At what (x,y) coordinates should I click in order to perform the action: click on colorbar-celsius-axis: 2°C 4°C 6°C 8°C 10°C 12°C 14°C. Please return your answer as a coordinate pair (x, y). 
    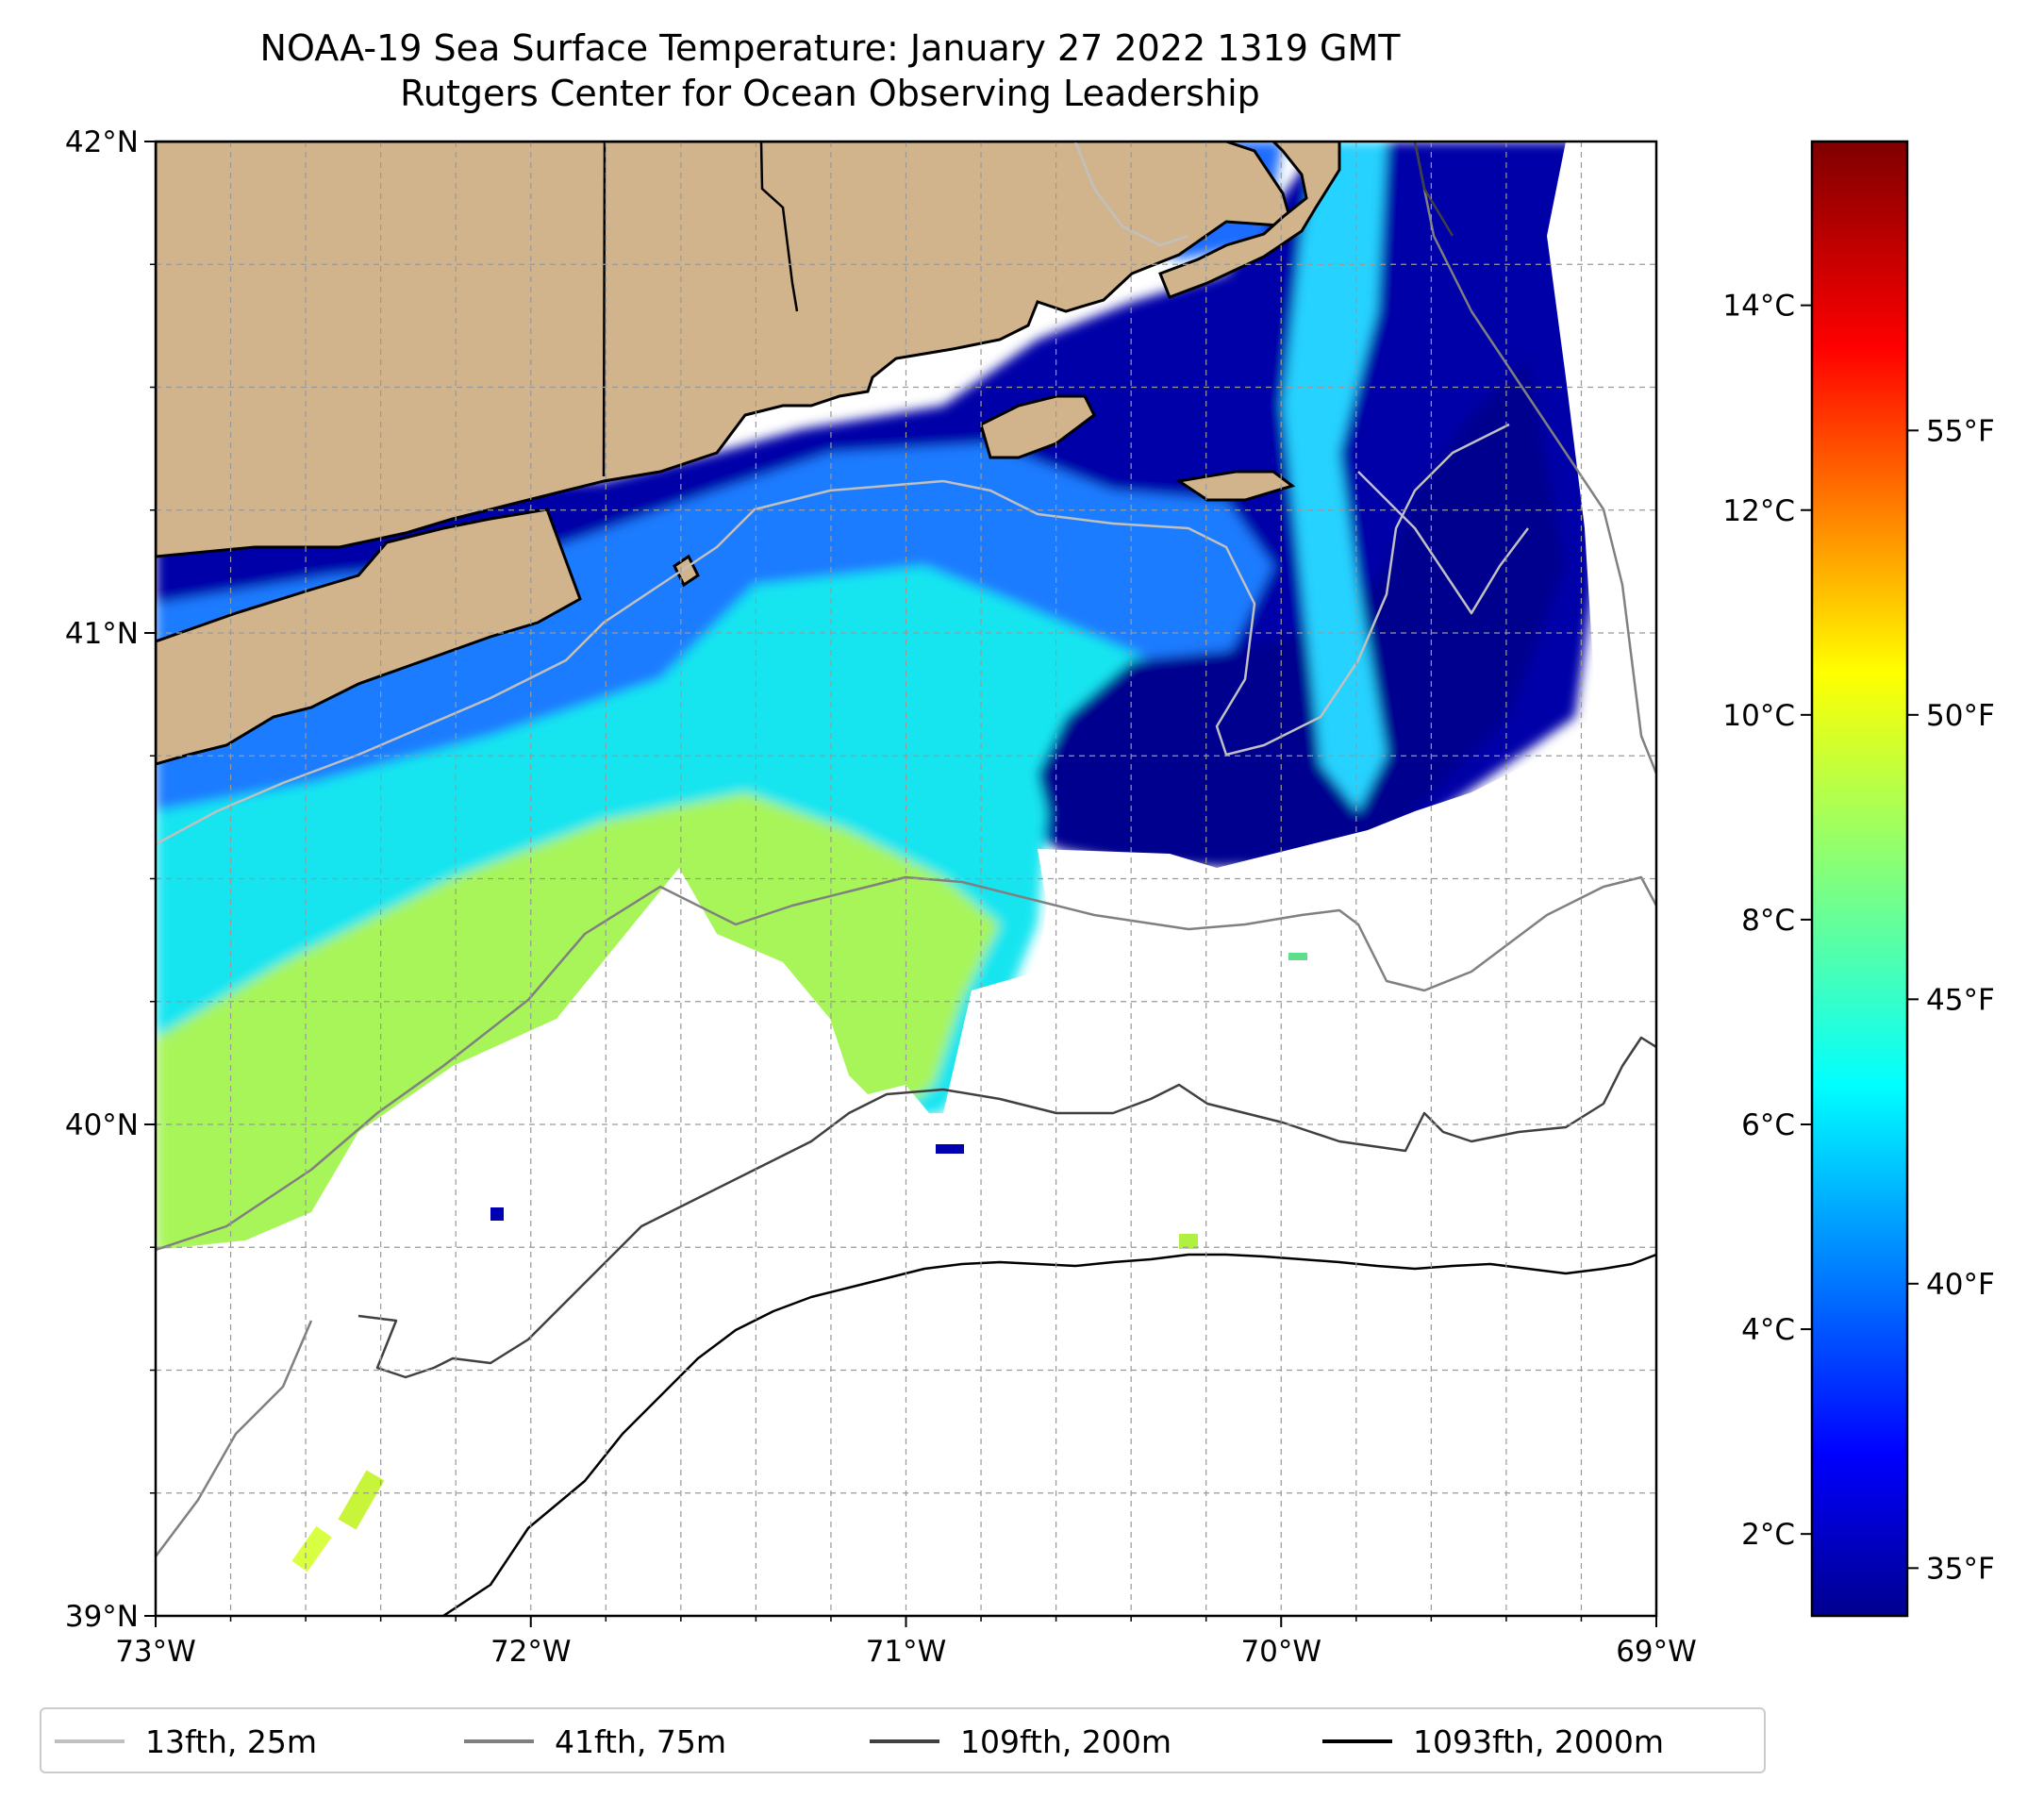
    Looking at the image, I should click on (1767, 921).